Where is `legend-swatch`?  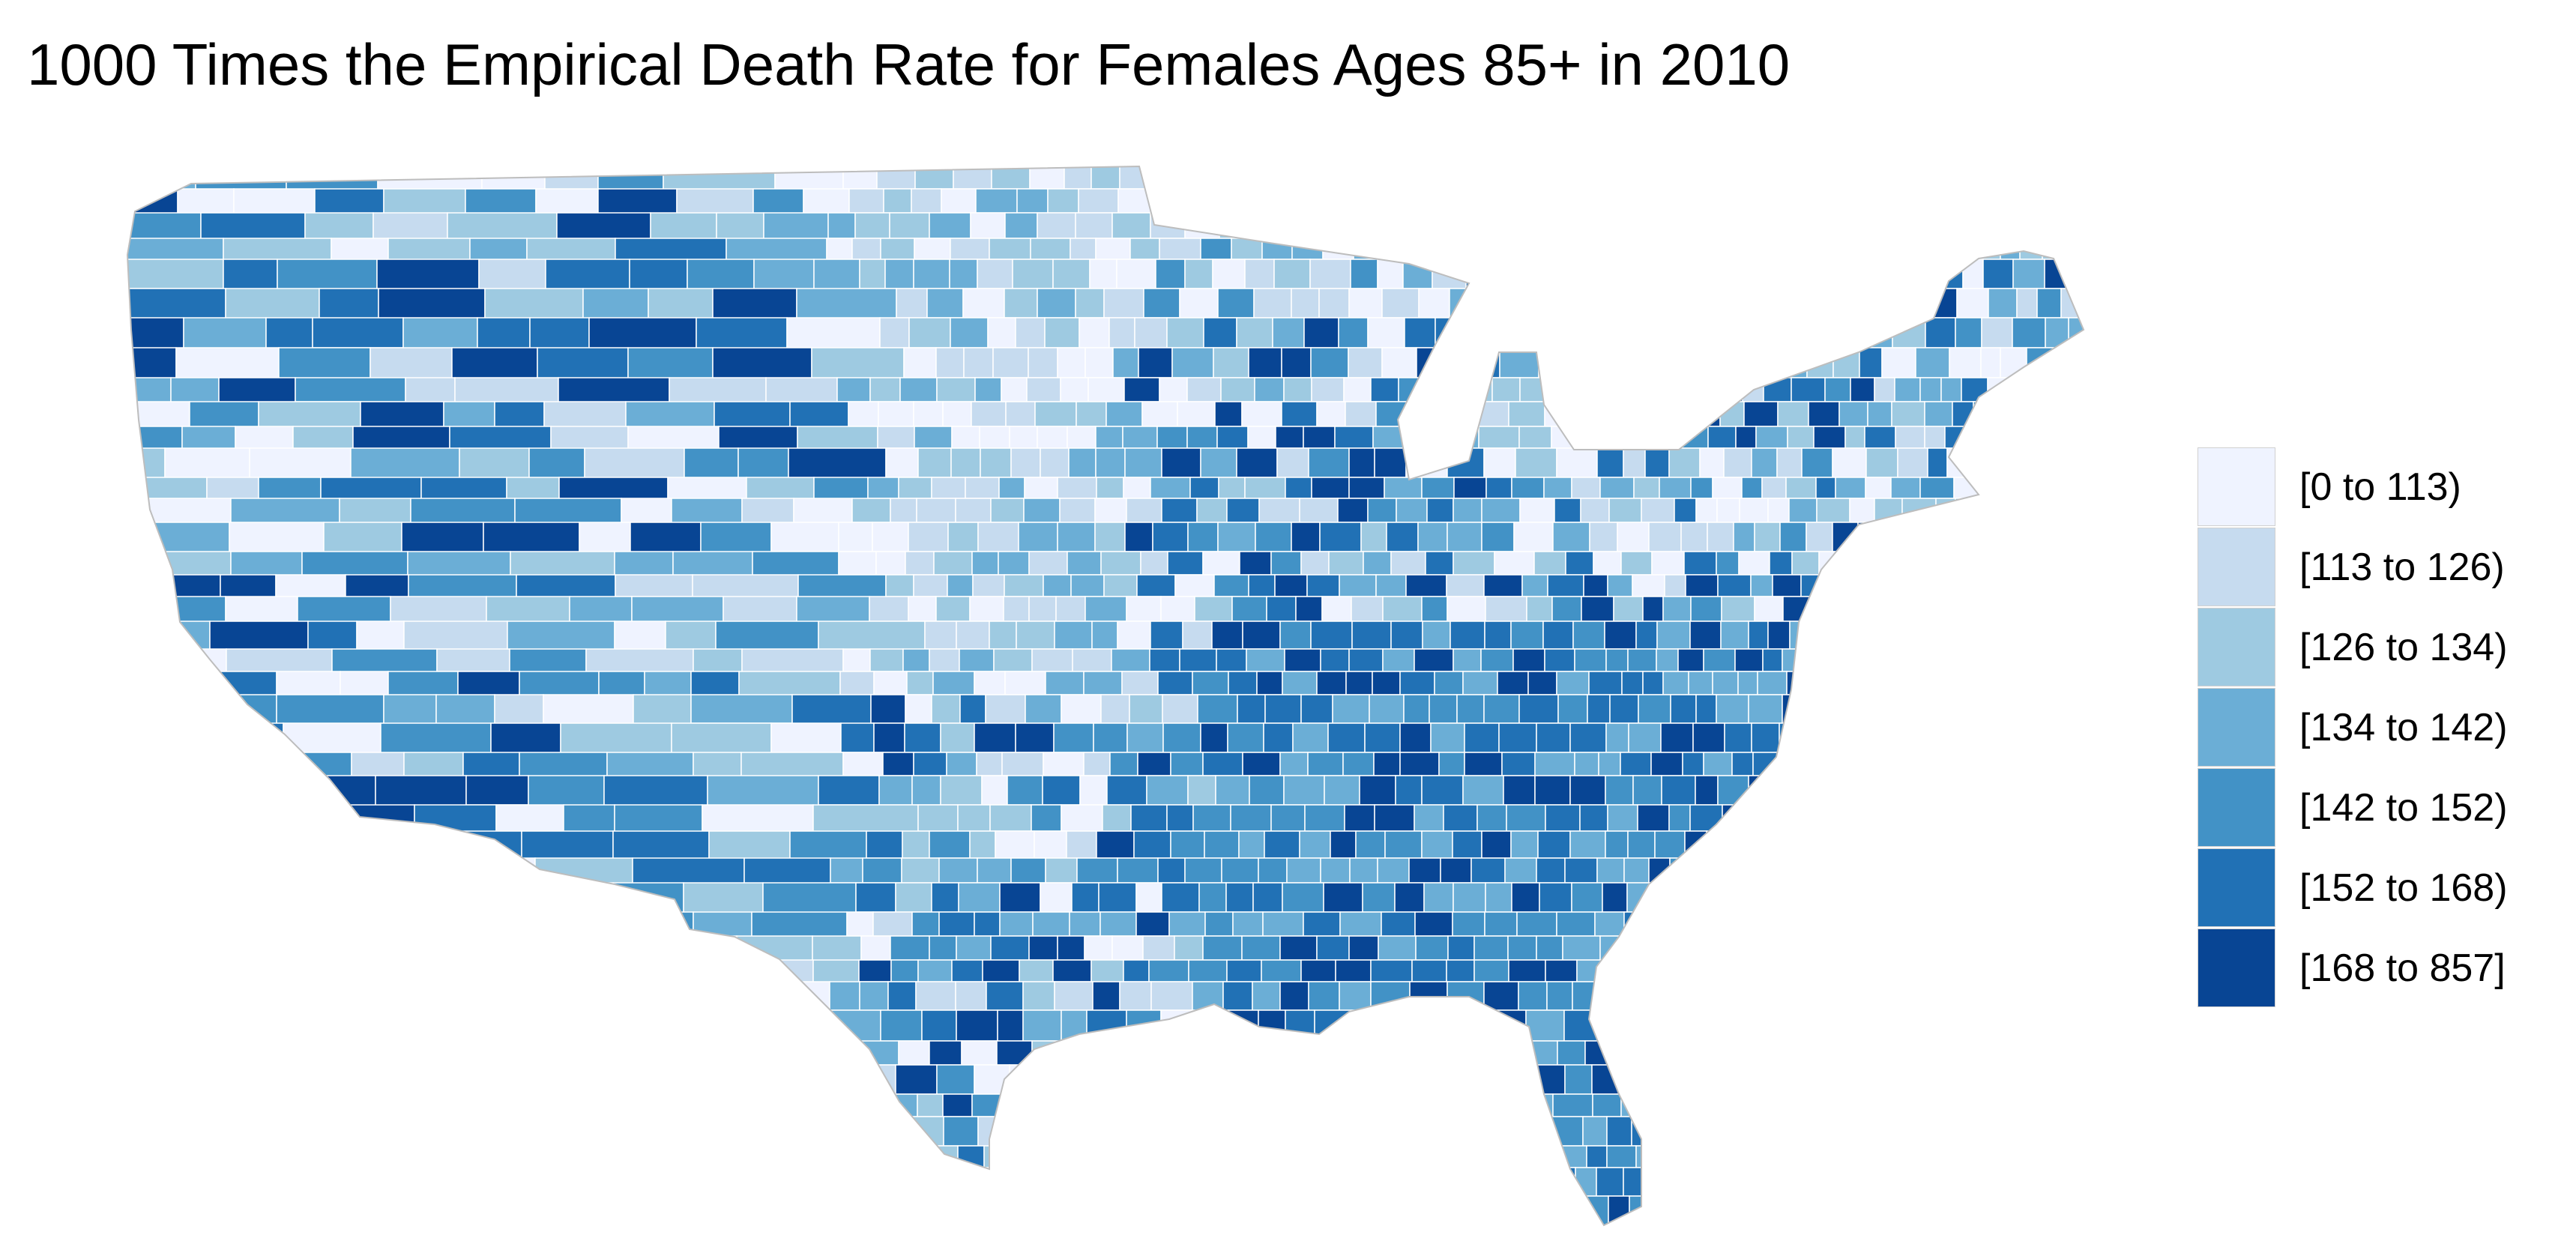 legend-swatch is located at coordinates (2236, 567).